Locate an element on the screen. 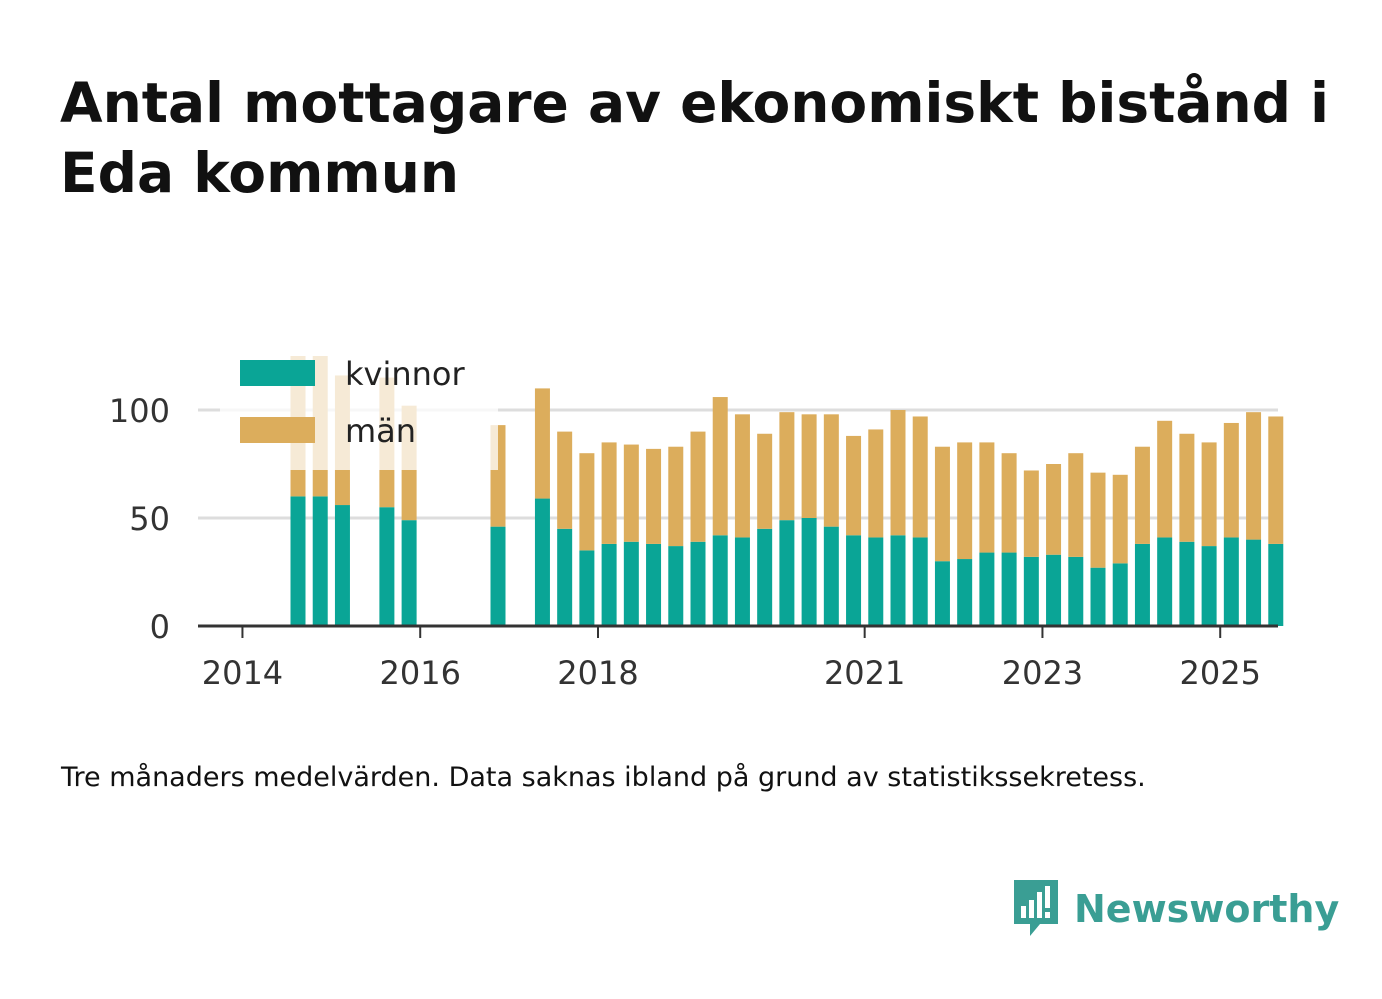 Image resolution: width=1382 pixels, height=999 pixels. legend-label-kvinnor: kvinnor is located at coordinates (405, 374).